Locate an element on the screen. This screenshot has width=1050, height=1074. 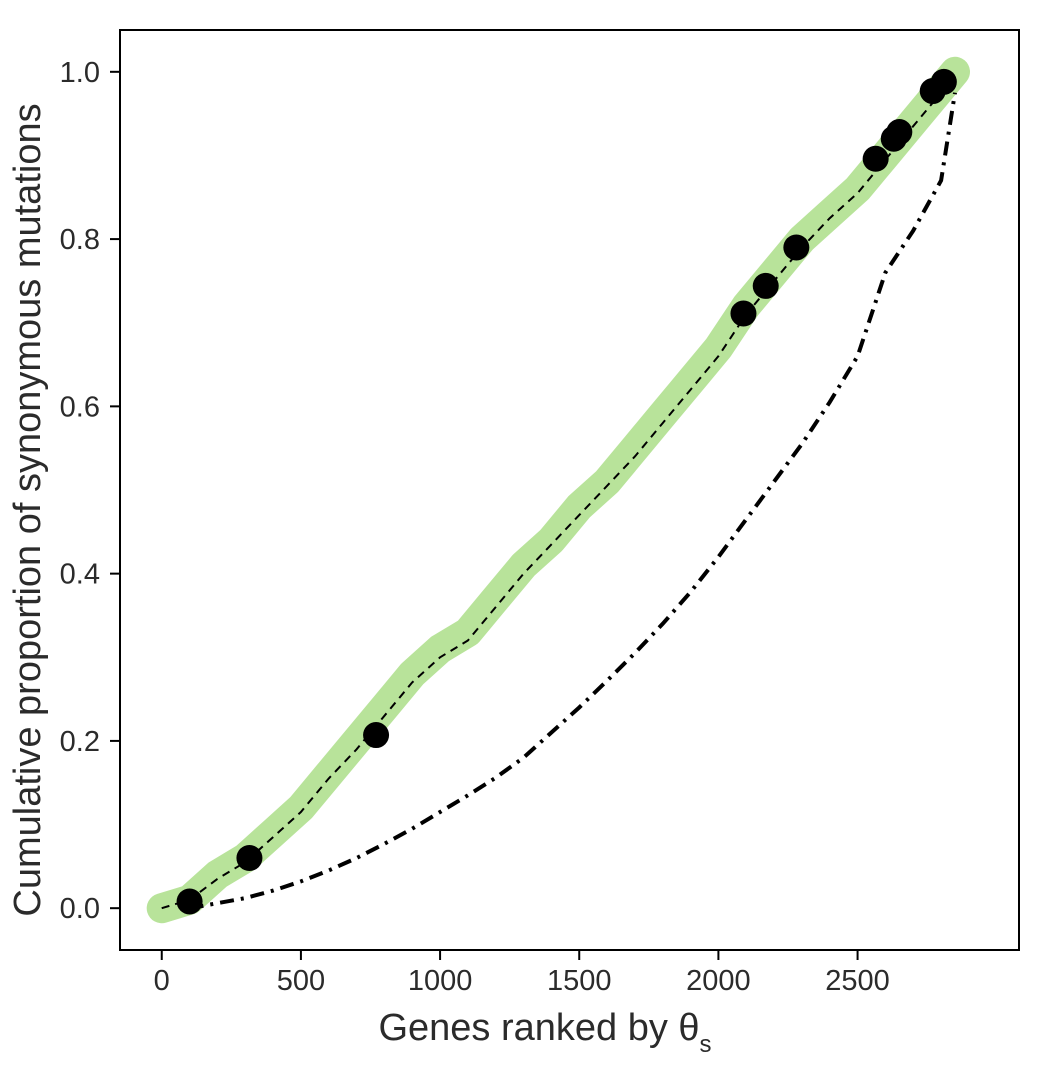
y-tick-label: 1.0 is located at coordinates (80, 73).